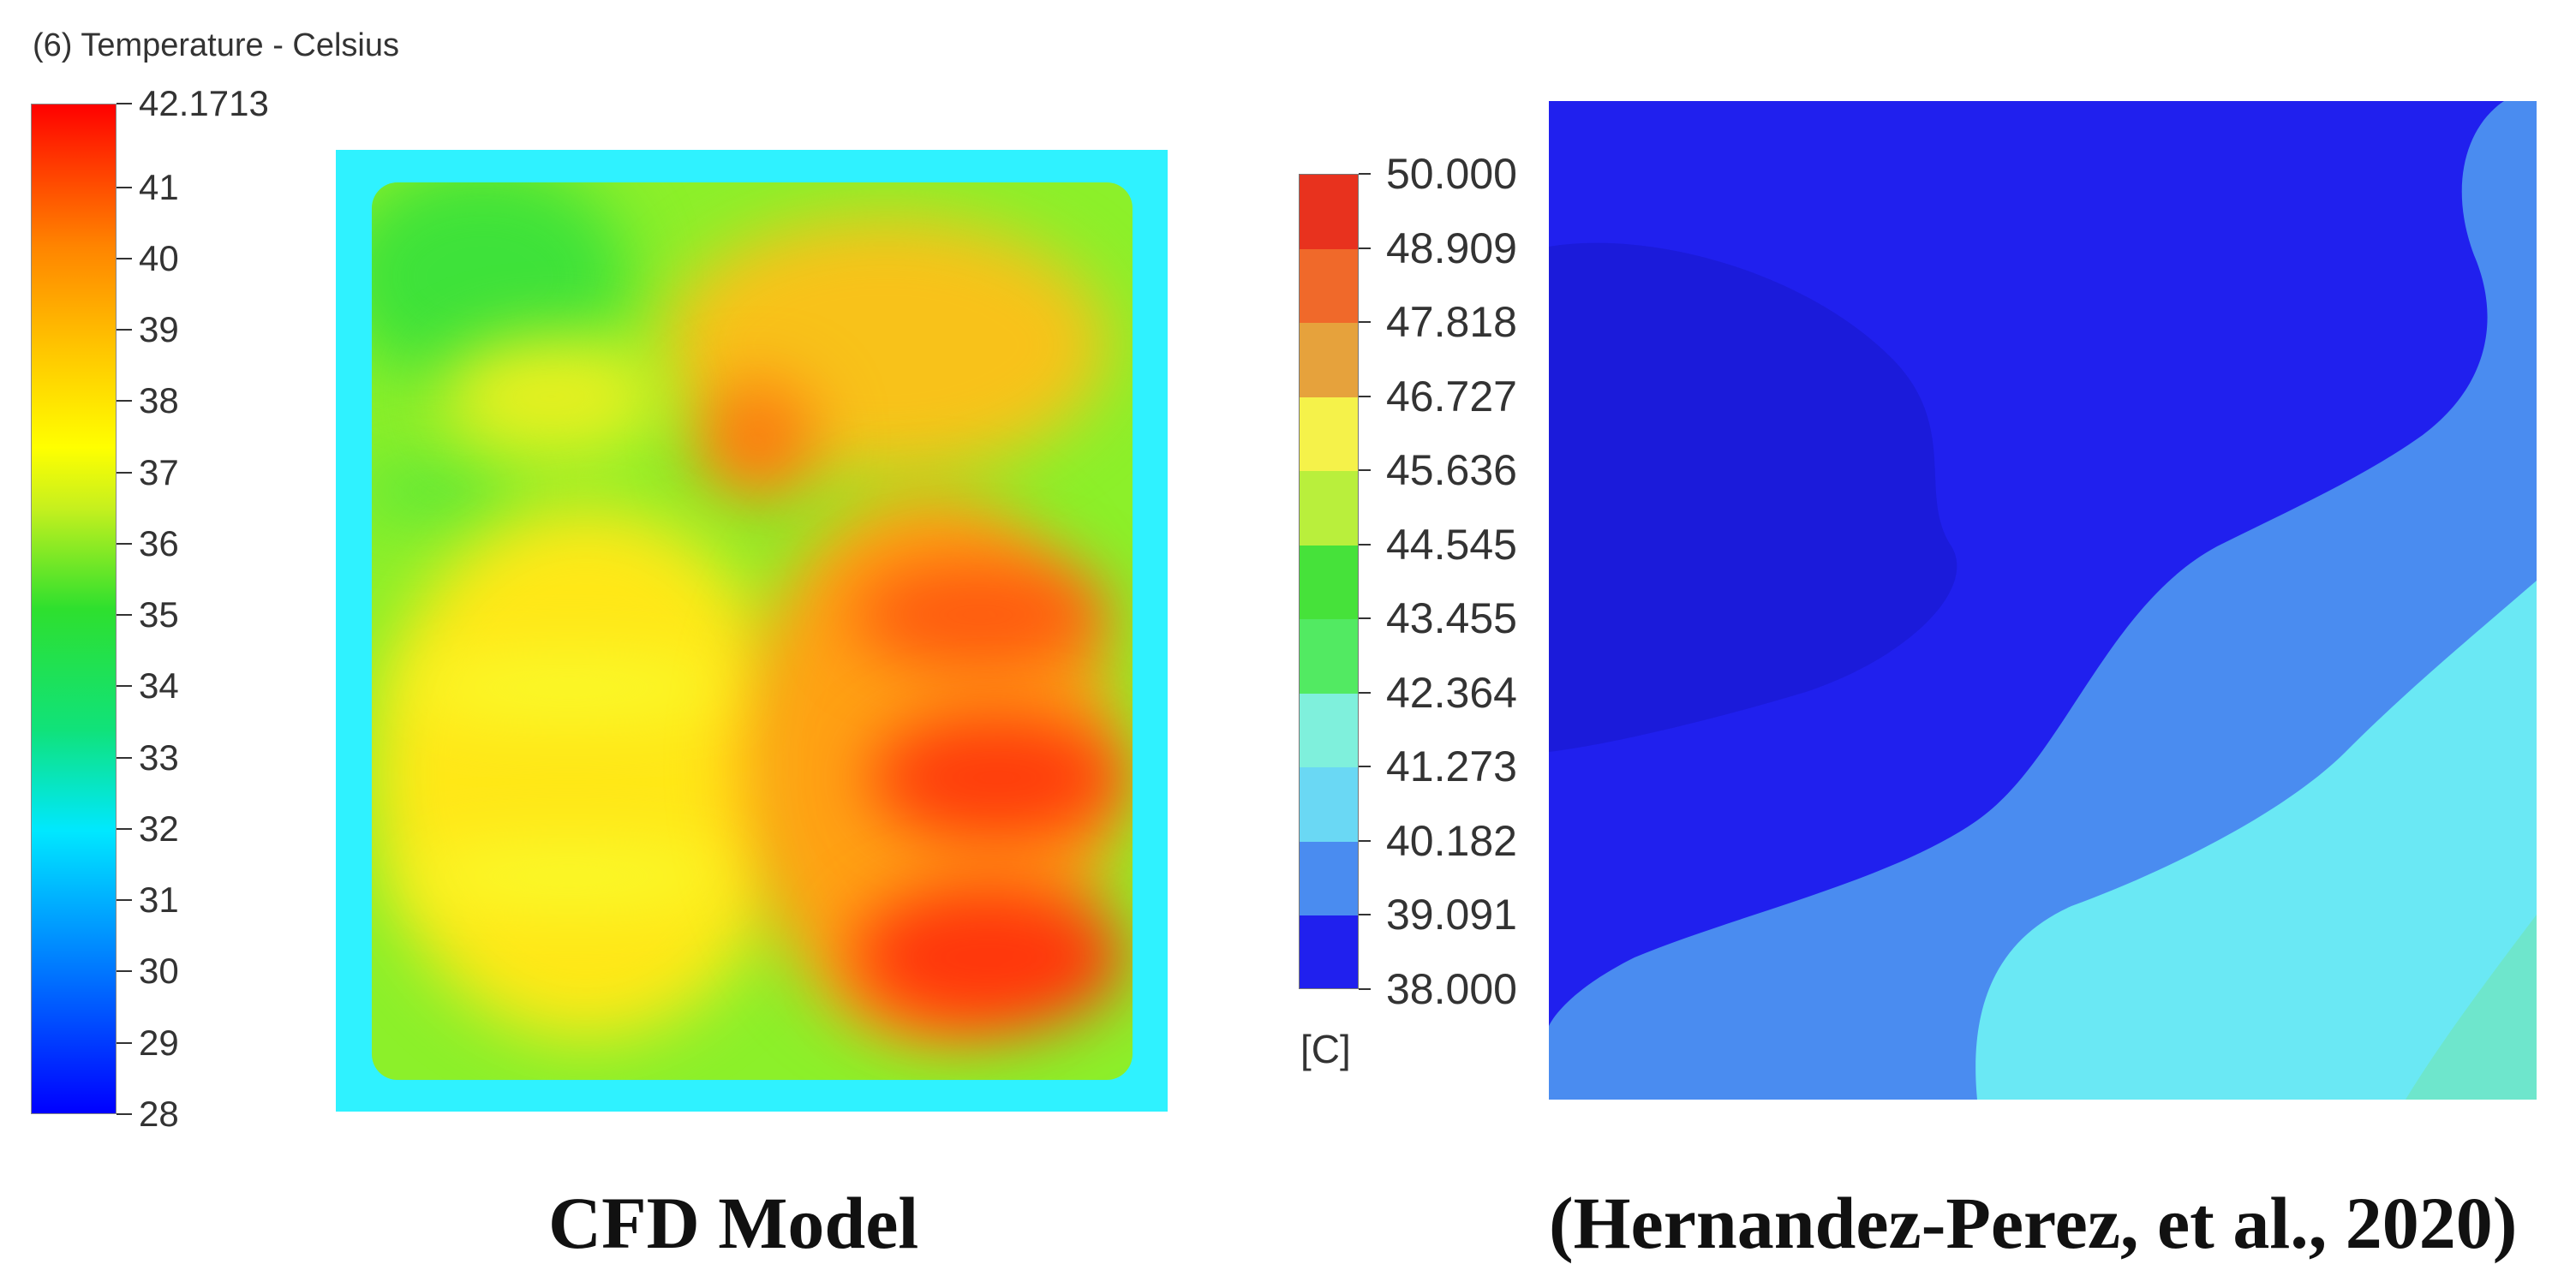 The width and height of the screenshot is (2576, 1282). Describe the element at coordinates (159, 1042) in the screenshot. I see `left-legend-label: 29` at that location.